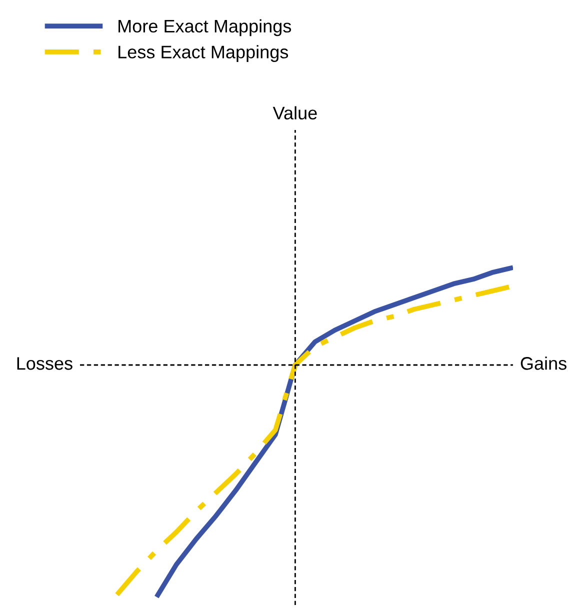  What do you see at coordinates (44, 363) in the screenshot?
I see `text: Losses` at bounding box center [44, 363].